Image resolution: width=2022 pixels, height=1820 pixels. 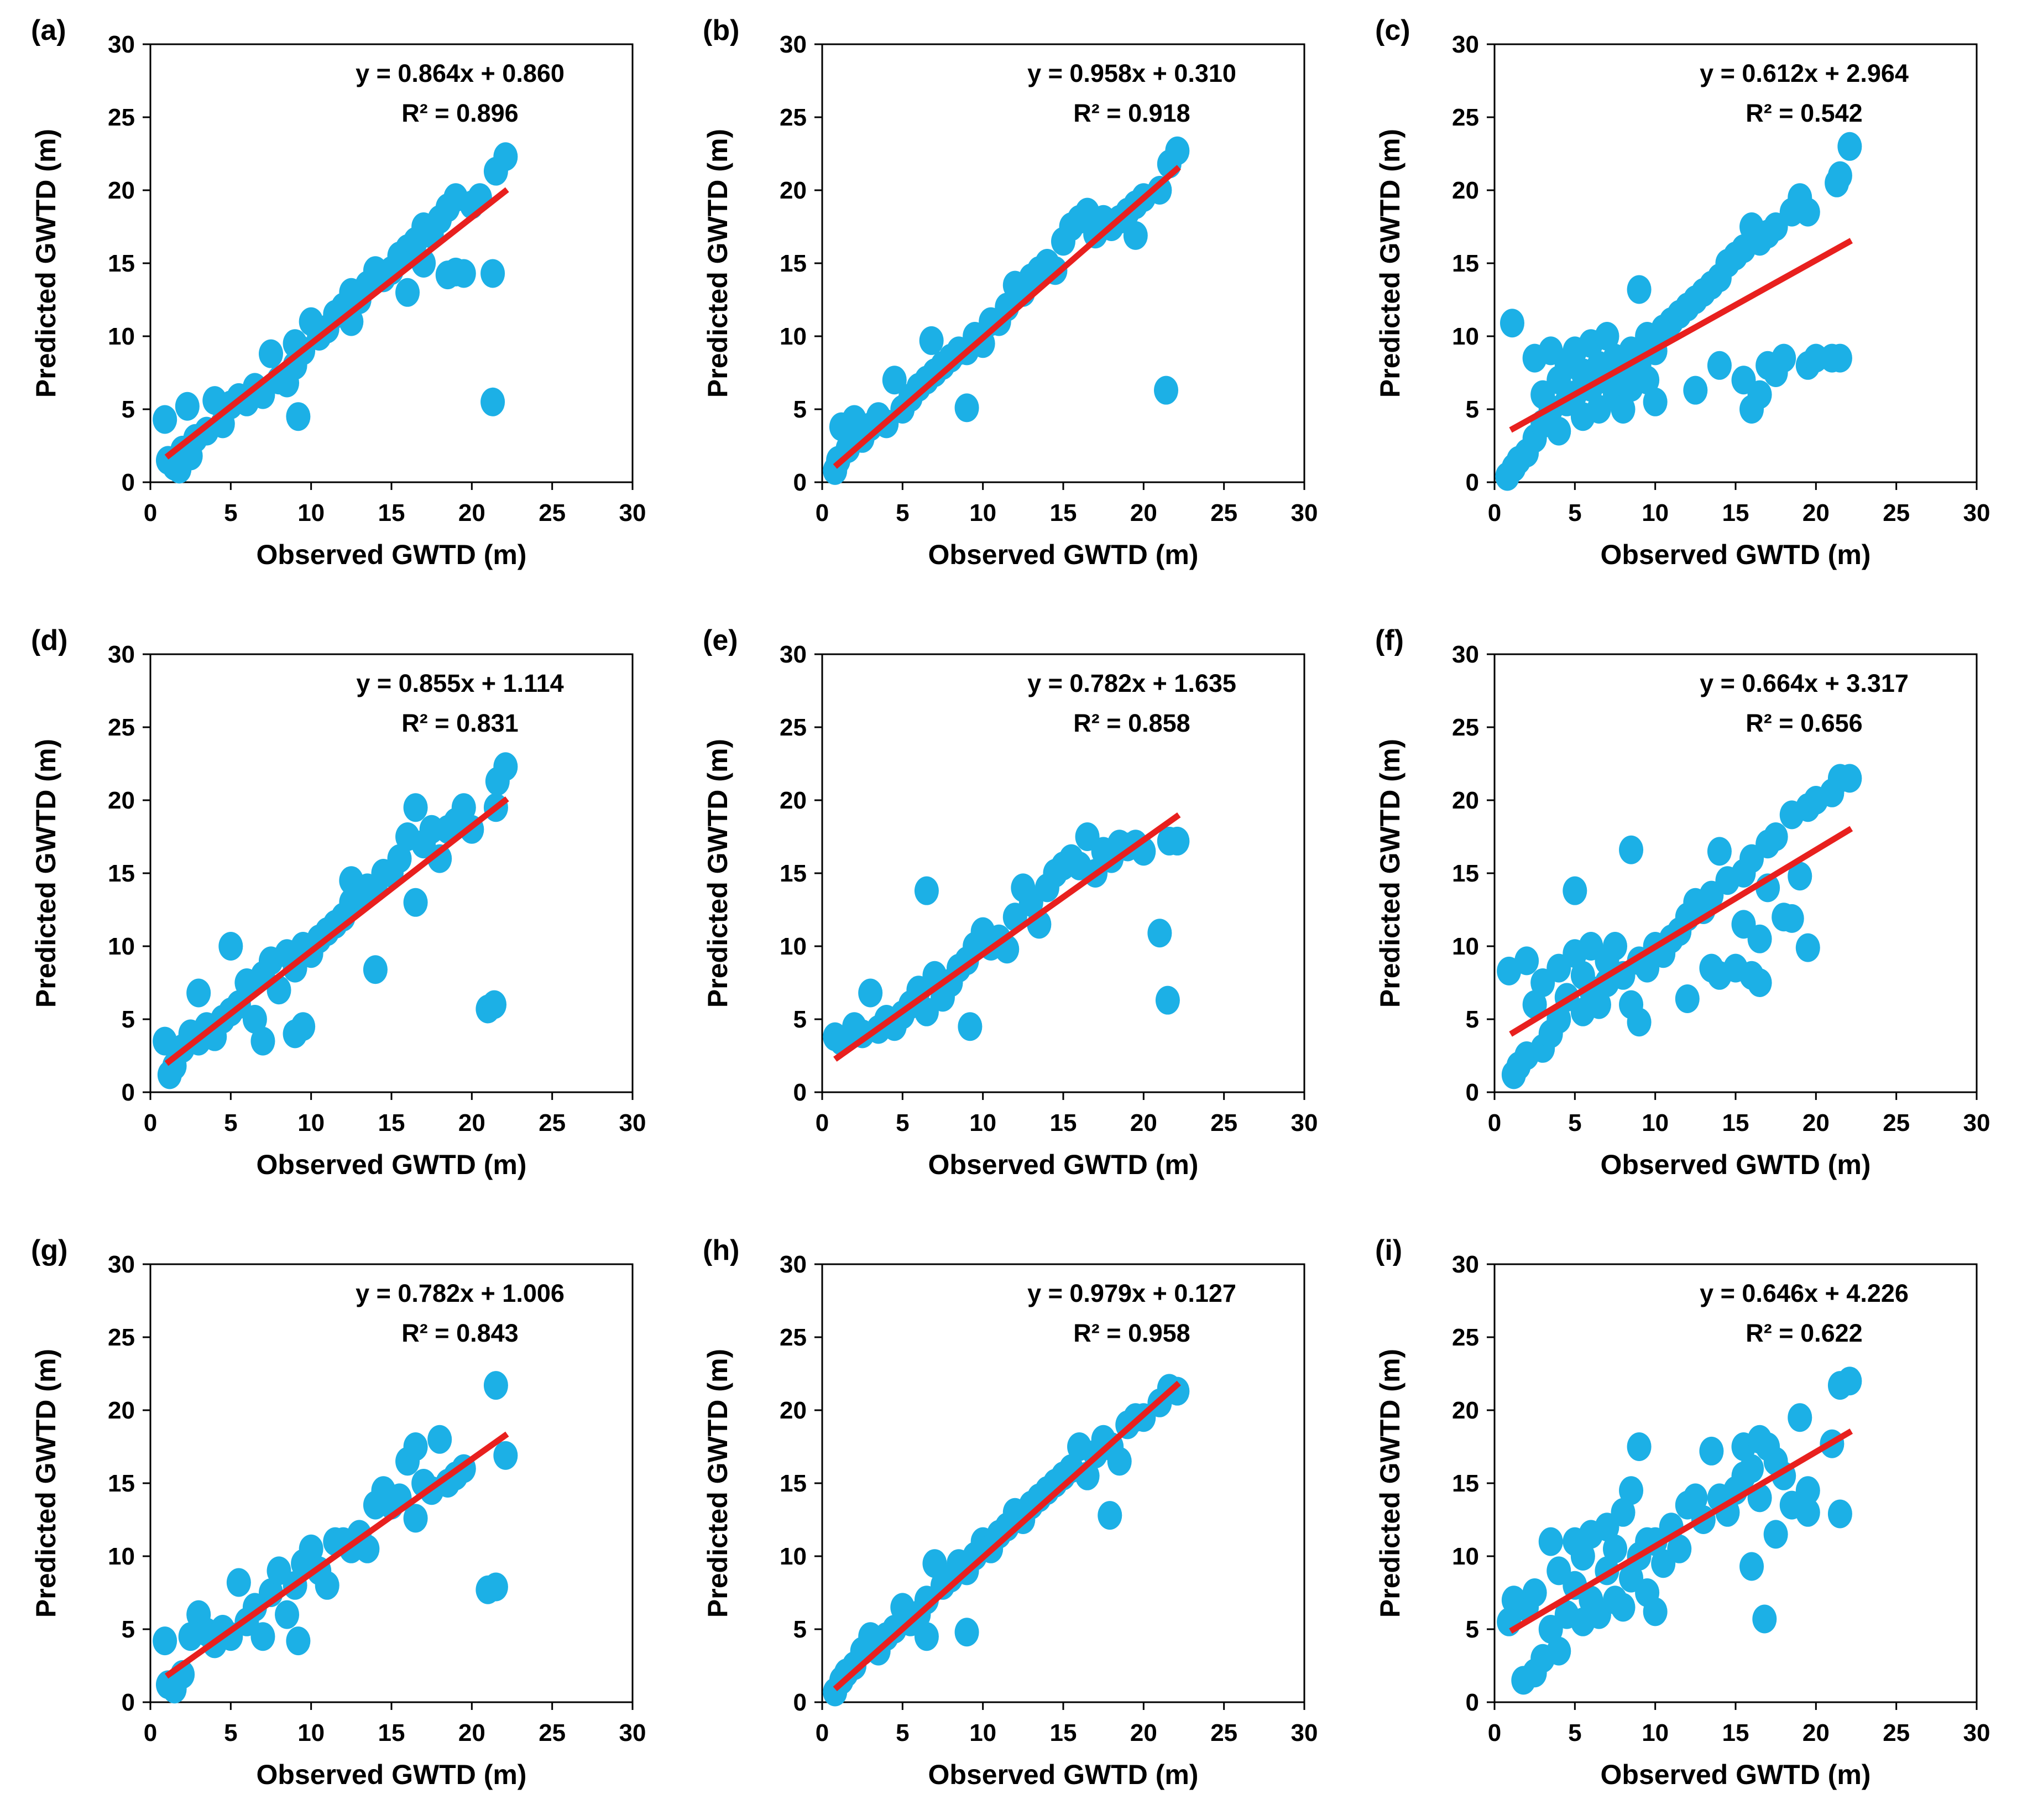 I want to click on panel-label: (d), so click(x=49, y=640).